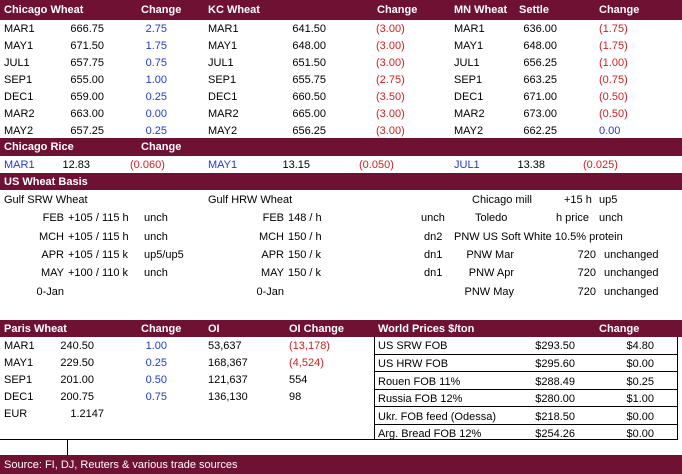 Image resolution: width=682 pixels, height=474 pixels. I want to click on chicago-price: 659.00, so click(87, 97).